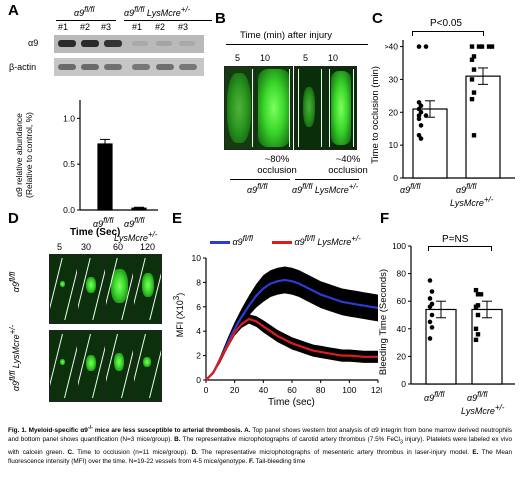 The height and width of the screenshot is (501, 520). I want to click on panel-e-axes: 0246810020406080100120, so click(287, 324).